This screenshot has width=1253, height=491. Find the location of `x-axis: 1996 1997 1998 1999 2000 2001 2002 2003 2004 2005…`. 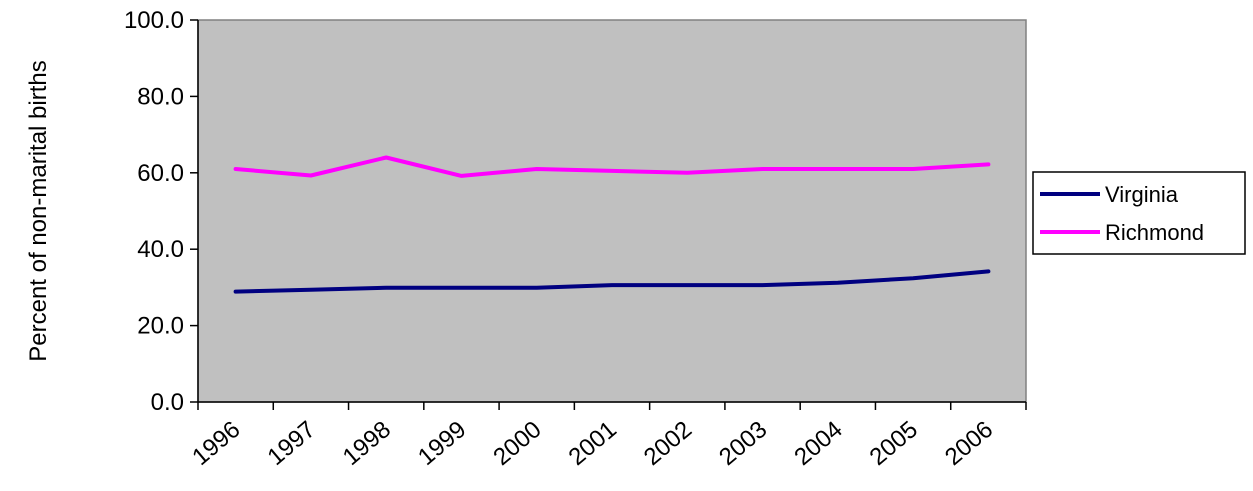

x-axis: 1996 1997 1998 1999 2000 2001 2002 2003 2004 2005… is located at coordinates (607, 436).